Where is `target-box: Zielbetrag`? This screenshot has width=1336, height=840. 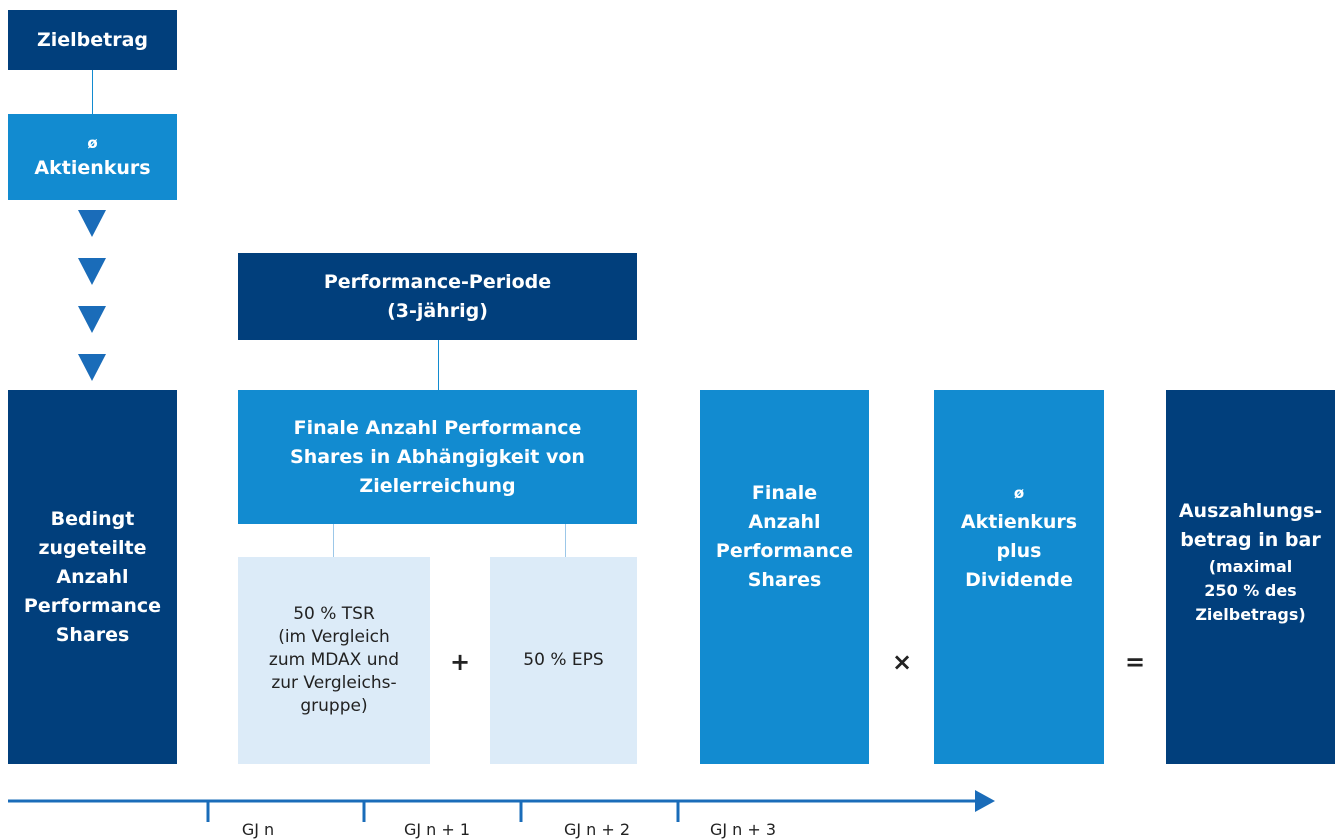
target-box: Zielbetrag is located at coordinates (92, 40).